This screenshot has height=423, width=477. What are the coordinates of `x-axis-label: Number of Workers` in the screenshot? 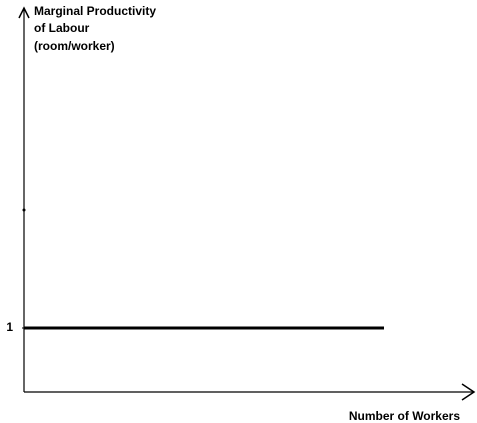 It's located at (404, 416).